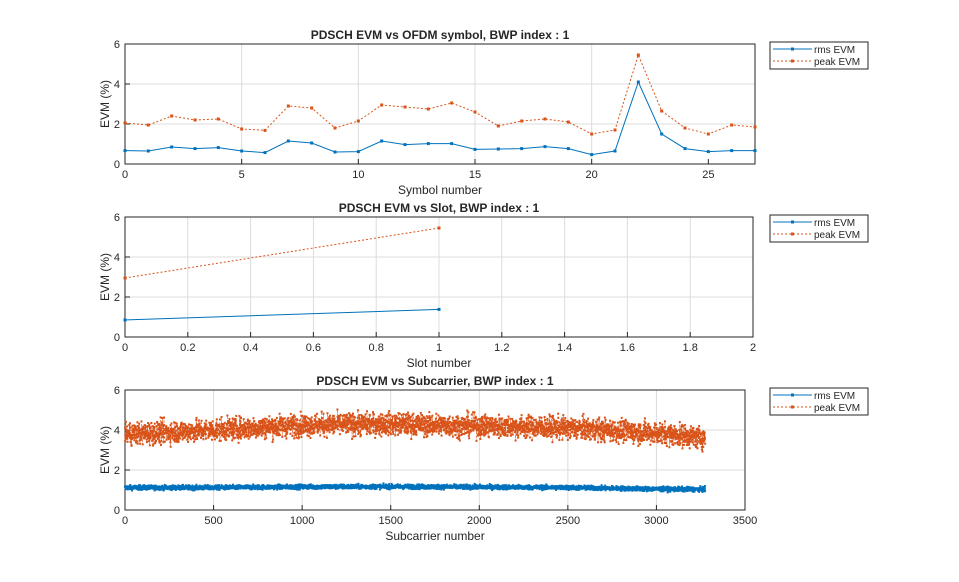 The image size is (959, 582). Describe the element at coordinates (117, 511) in the screenshot. I see `y-tick-label: 0` at that location.